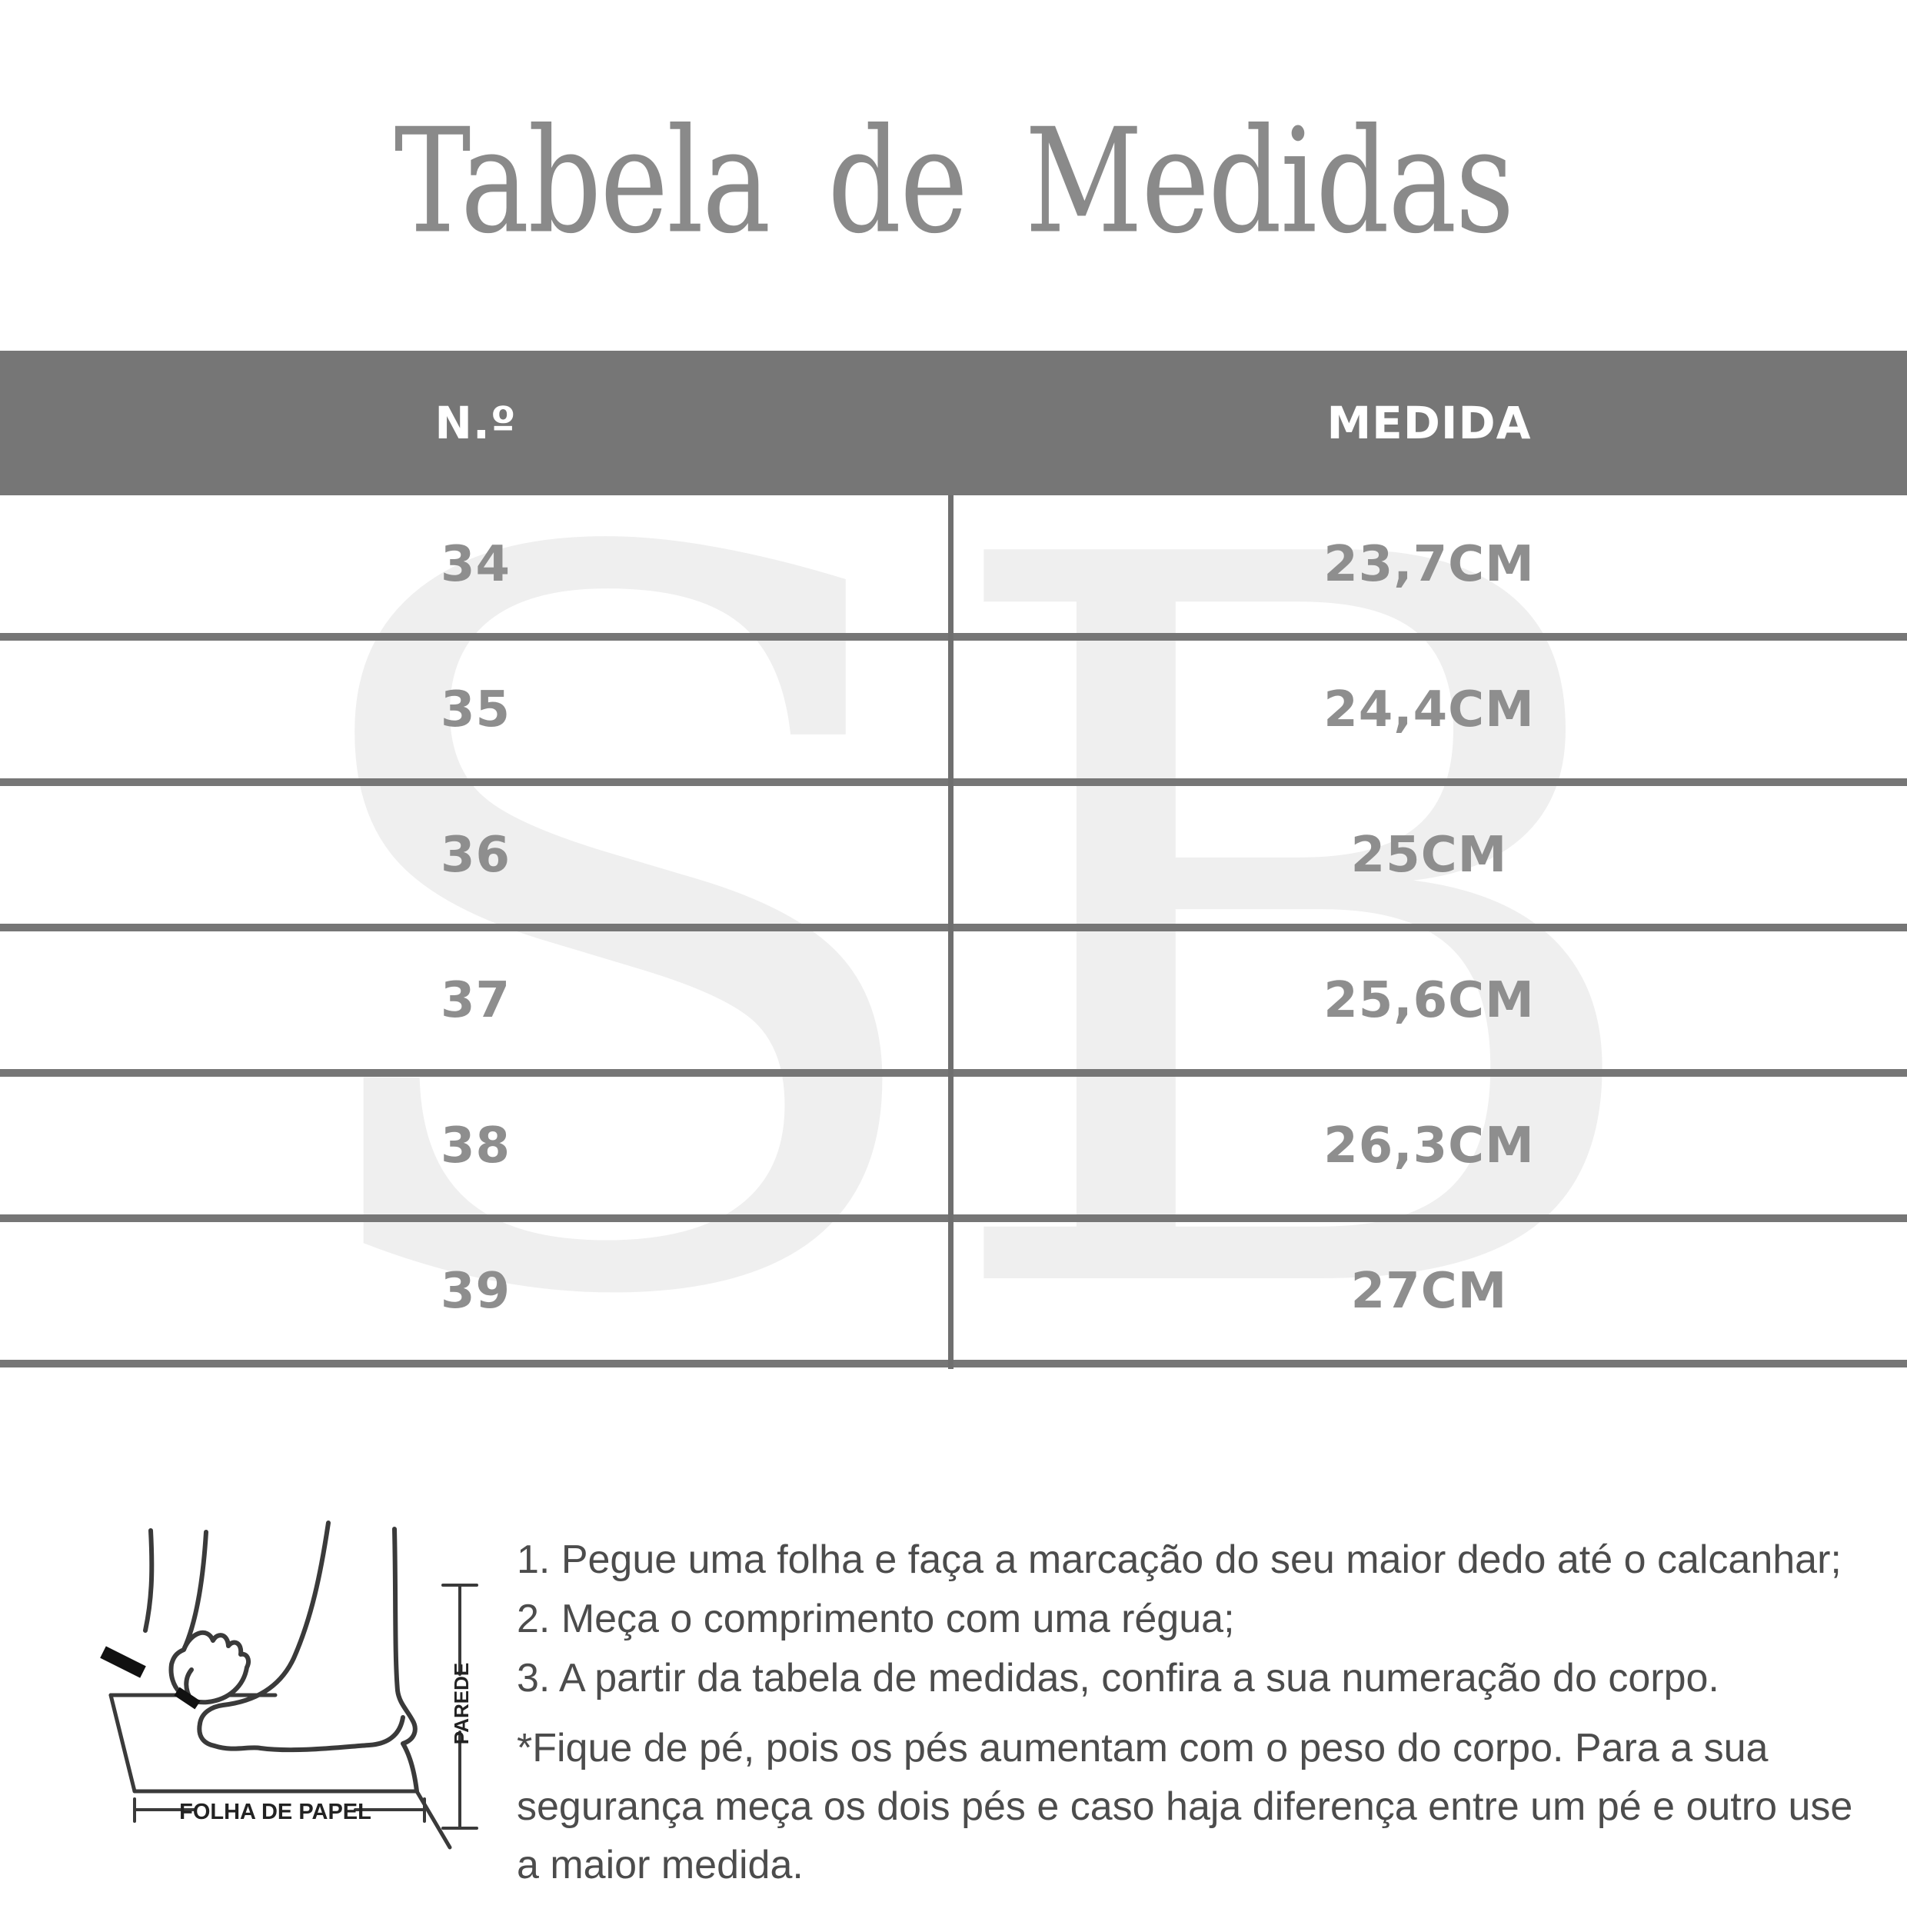 The image size is (1907, 1932). I want to click on foot-measurement-illustration: FOLHA DE PAPEL PAREDE, so click(289, 1685).